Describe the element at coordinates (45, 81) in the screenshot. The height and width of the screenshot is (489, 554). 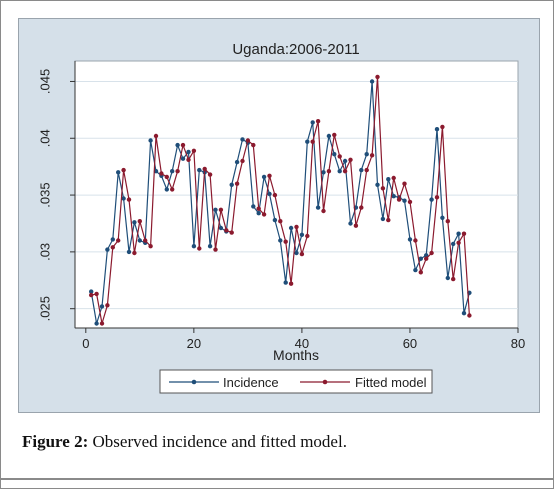
I see `y-tick-label: .045` at that location.